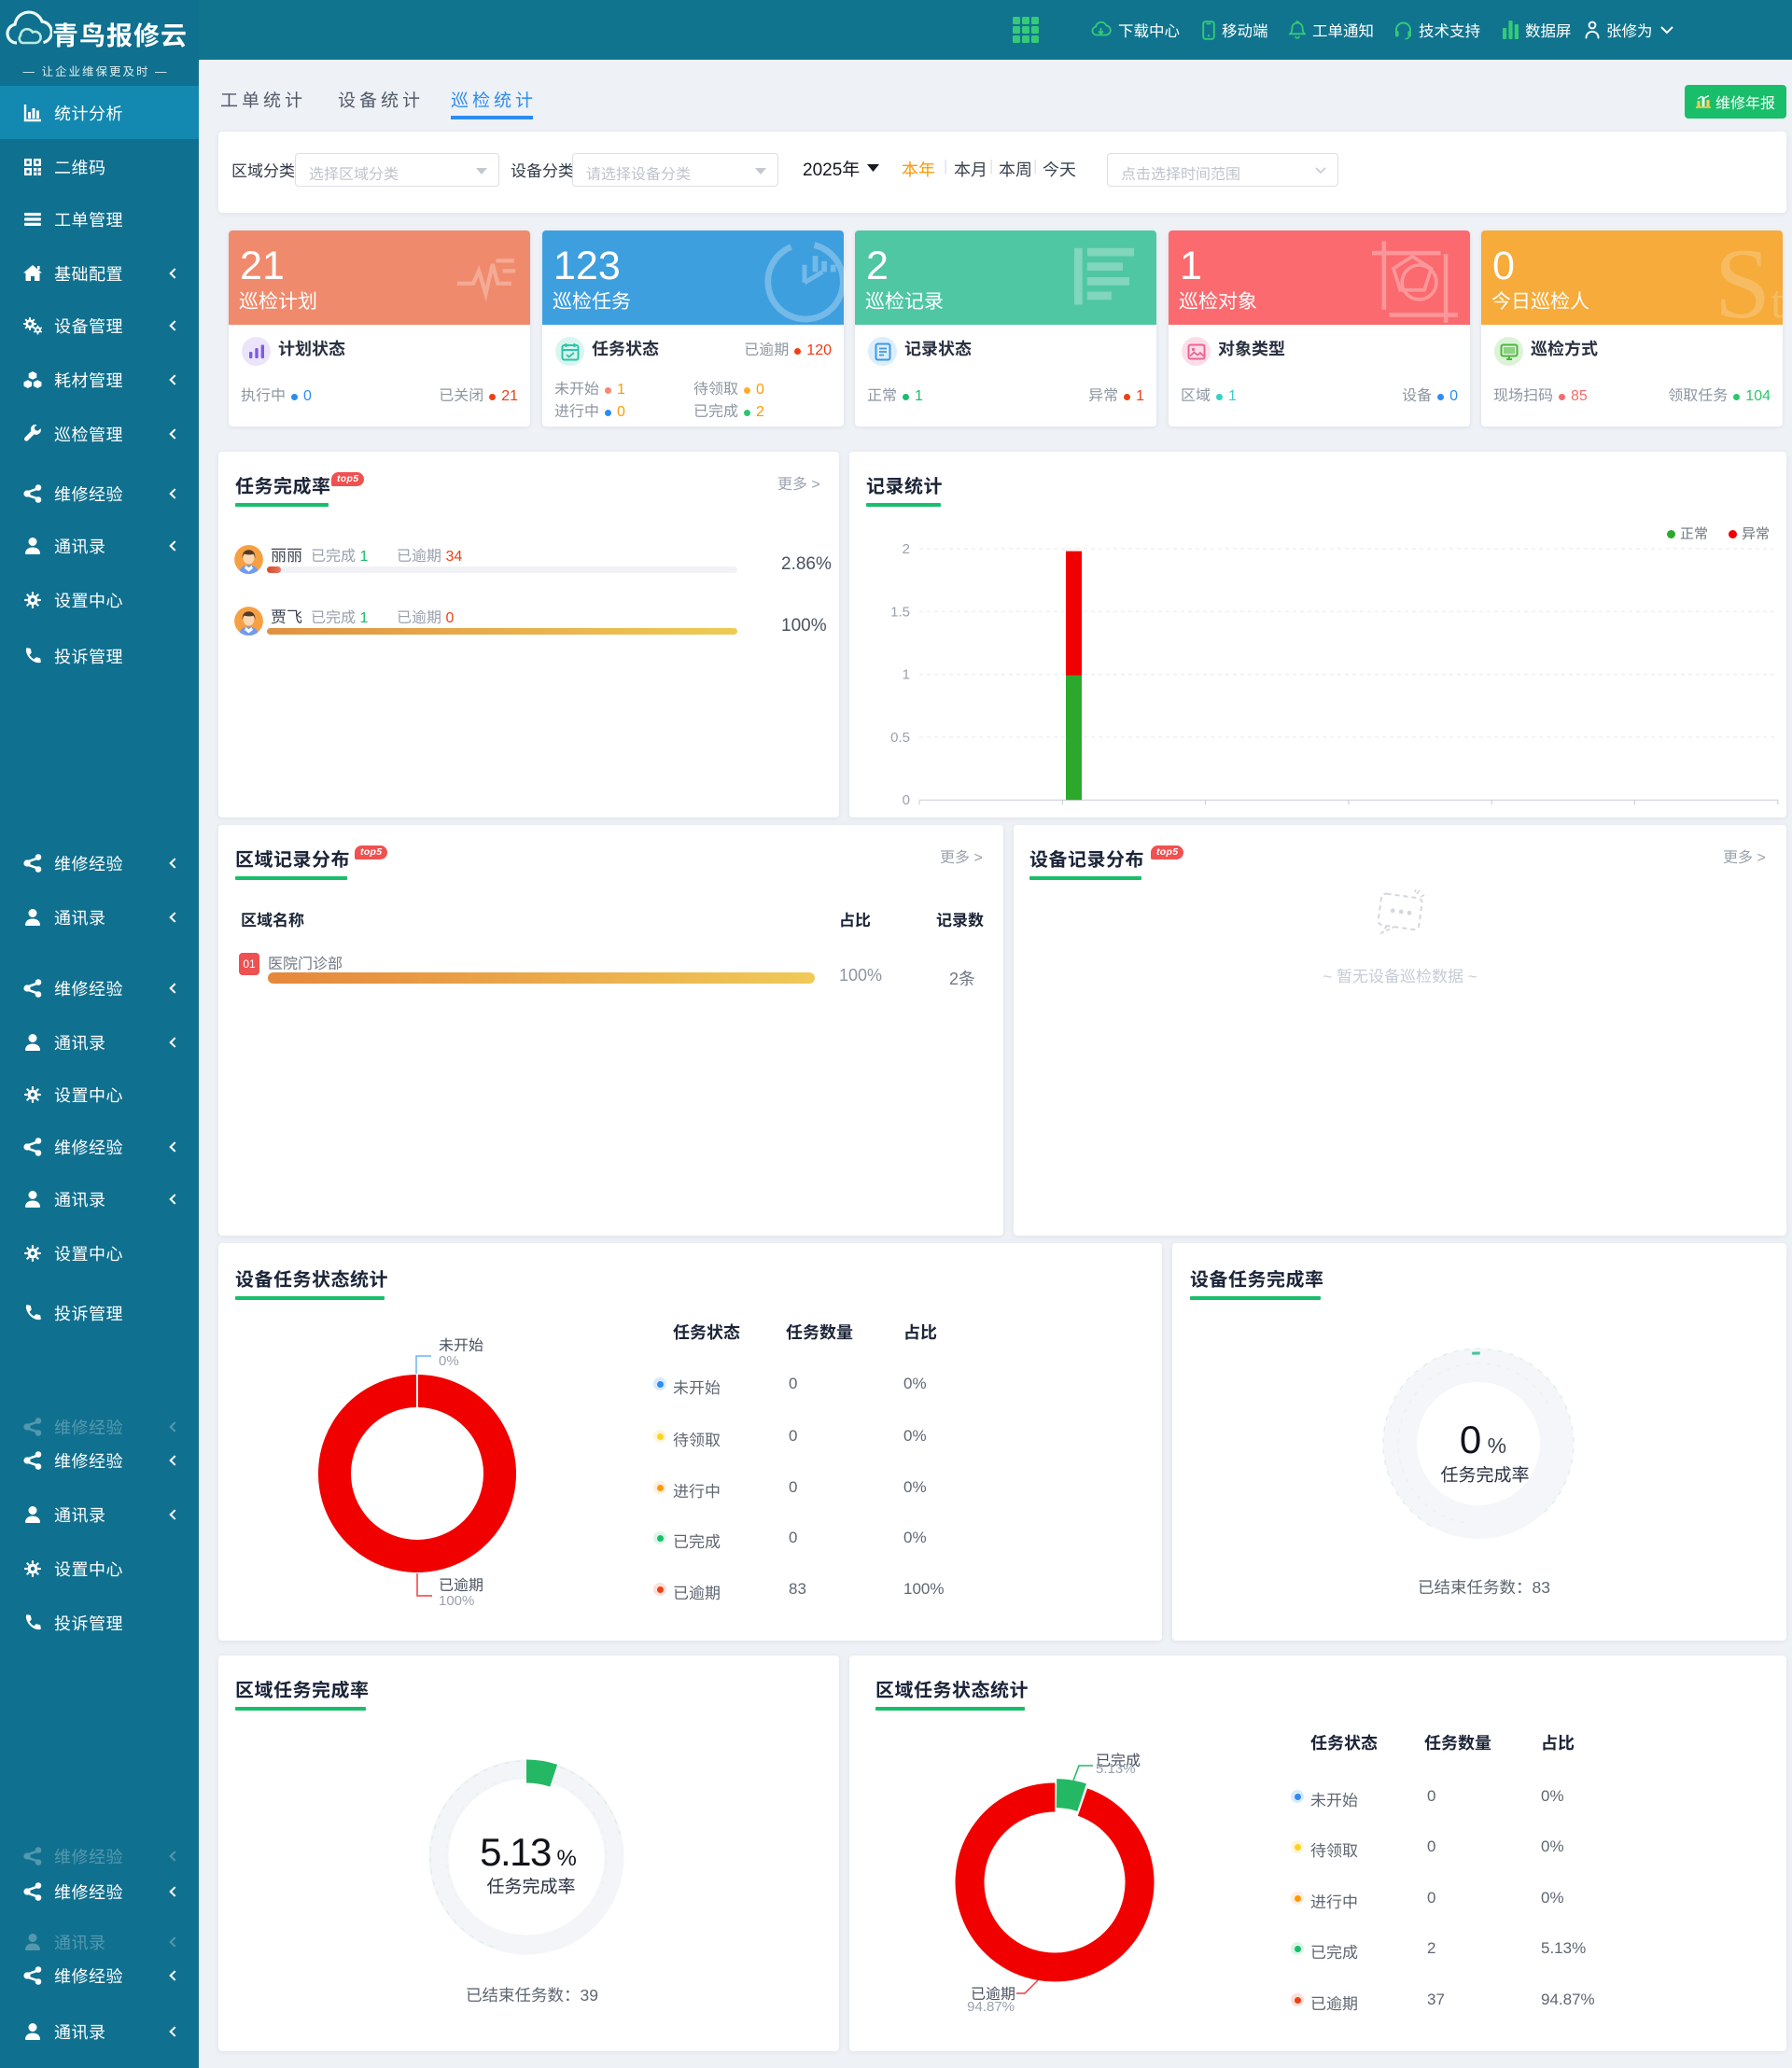  I want to click on svg-text: 0, so click(906, 800).